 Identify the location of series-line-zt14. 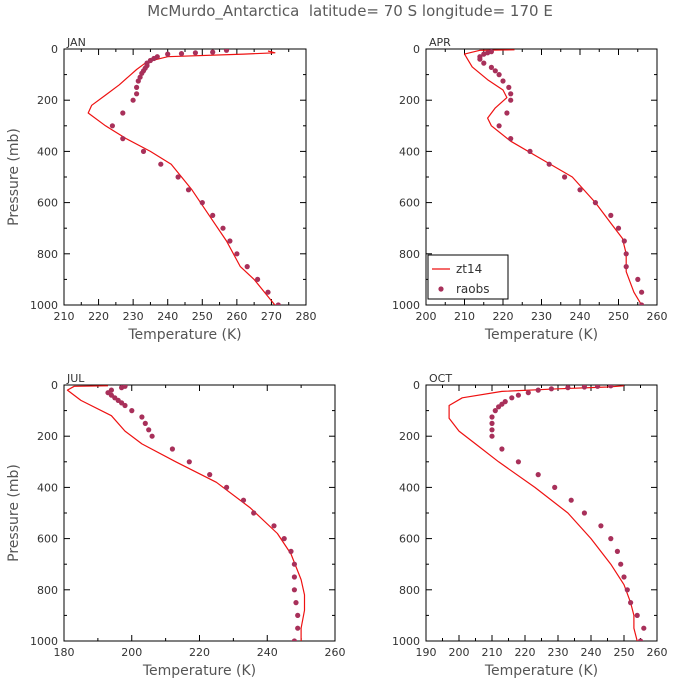
(186, 513).